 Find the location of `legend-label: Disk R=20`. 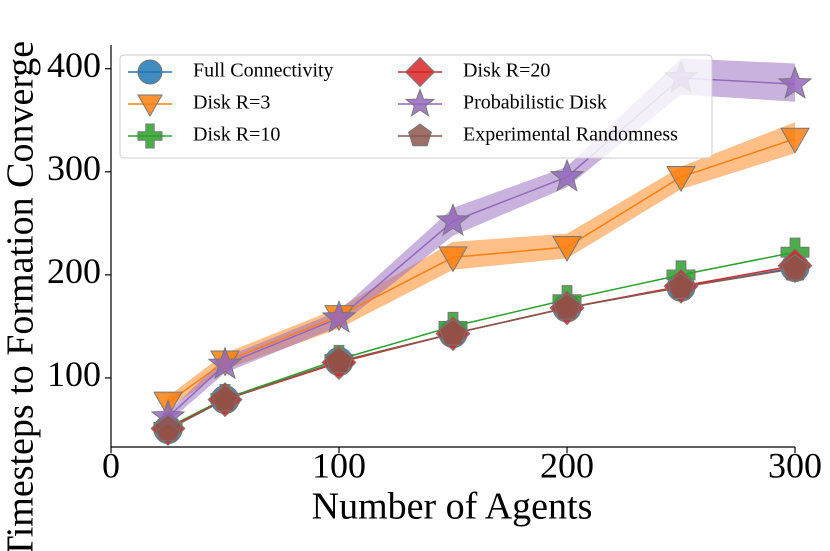

legend-label: Disk R=20 is located at coordinates (506, 71).